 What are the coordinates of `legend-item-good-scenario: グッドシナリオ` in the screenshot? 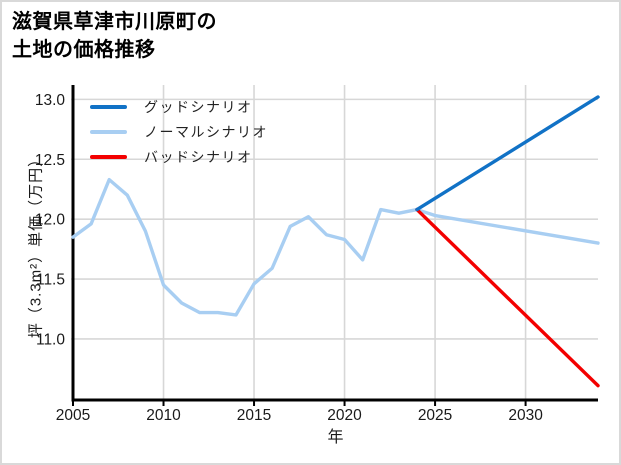 It's located at (179, 106).